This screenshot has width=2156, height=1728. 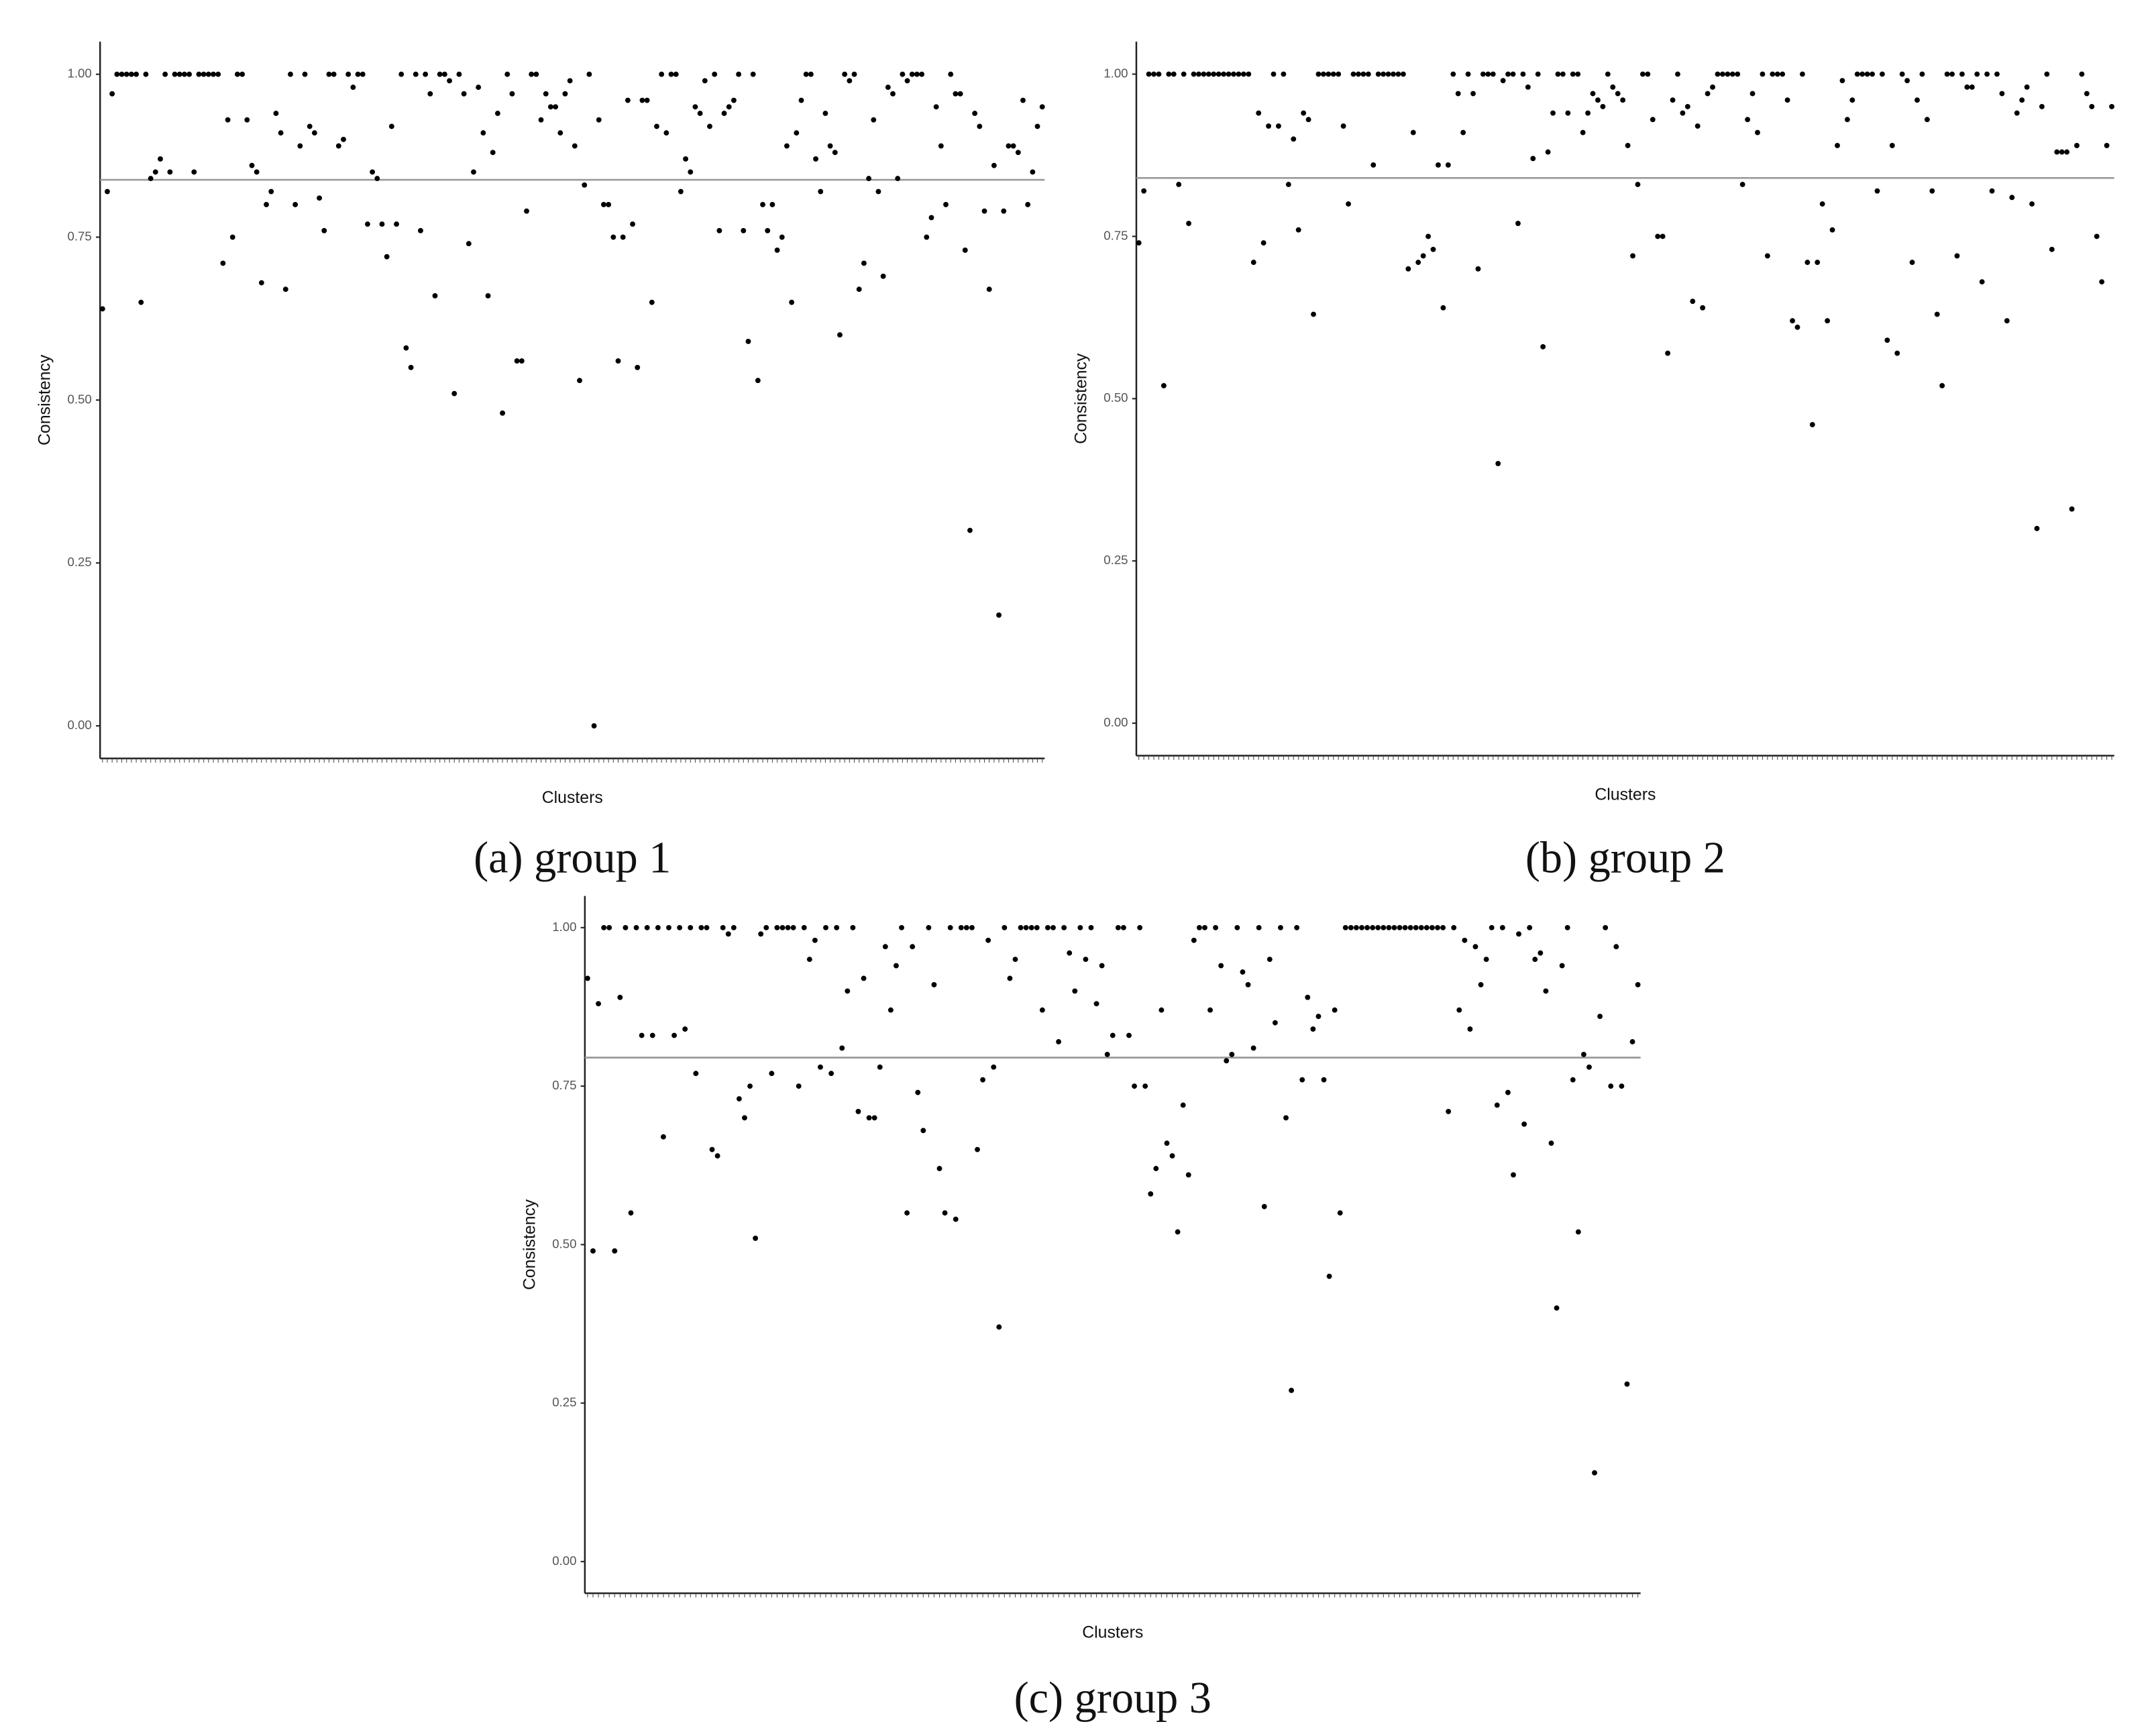 I want to click on y-tick-label: 0.50, so click(x=1115, y=397).